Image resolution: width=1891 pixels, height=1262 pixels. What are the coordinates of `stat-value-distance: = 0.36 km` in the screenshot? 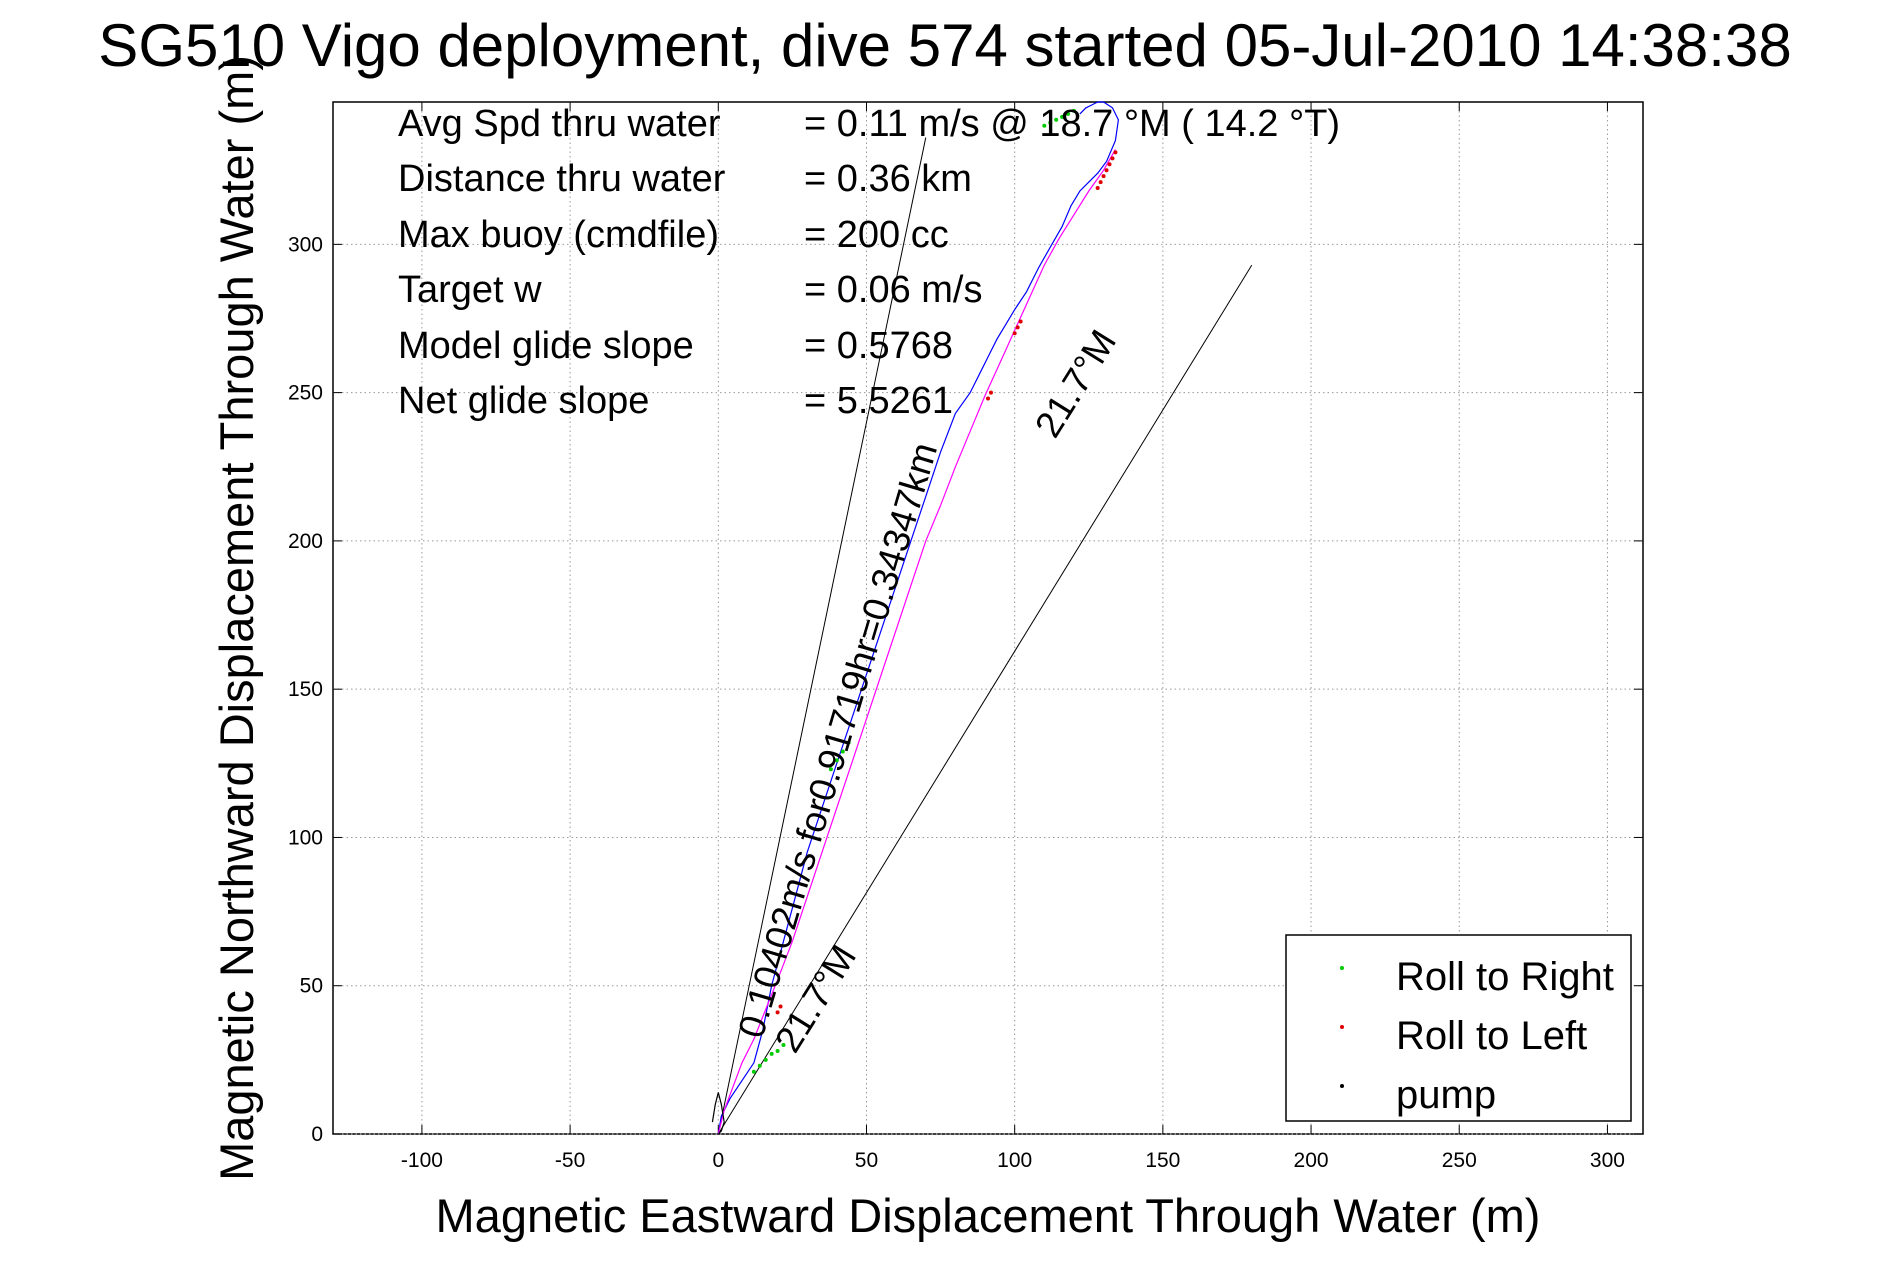 It's located at (888, 179).